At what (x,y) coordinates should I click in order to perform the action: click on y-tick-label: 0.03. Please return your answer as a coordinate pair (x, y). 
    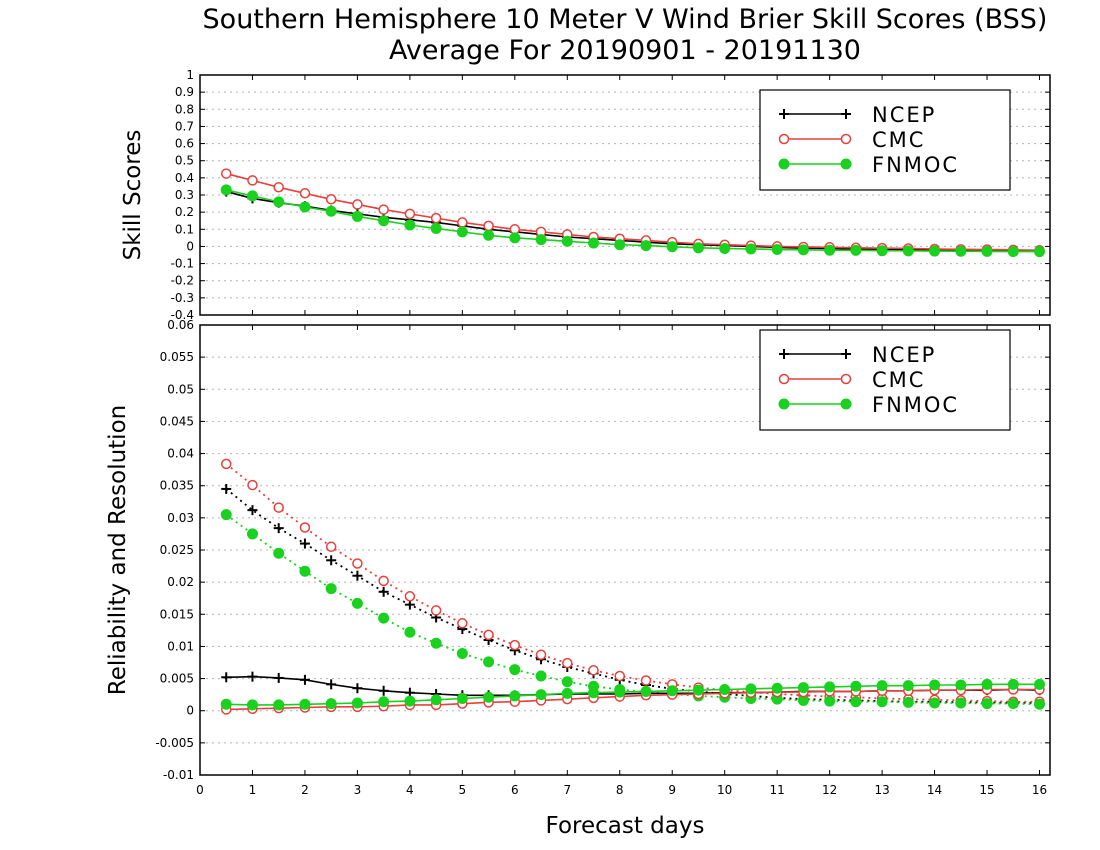
    Looking at the image, I should click on (180, 518).